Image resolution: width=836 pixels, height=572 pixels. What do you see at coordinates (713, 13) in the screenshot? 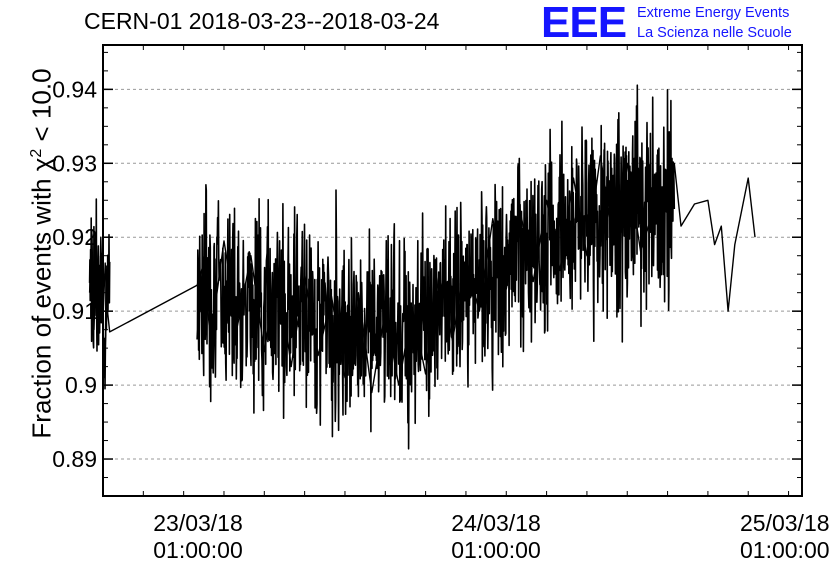
I see `logo-line-1: Extreme Energy Events` at bounding box center [713, 13].